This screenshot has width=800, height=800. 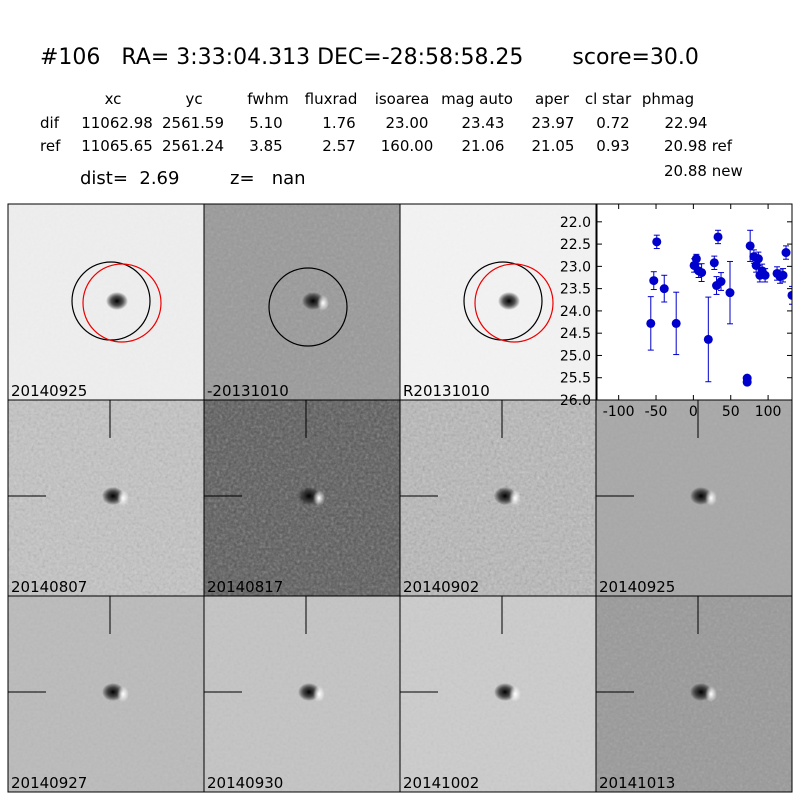 I want to click on y-tick-label: 22.0, so click(x=575, y=223).